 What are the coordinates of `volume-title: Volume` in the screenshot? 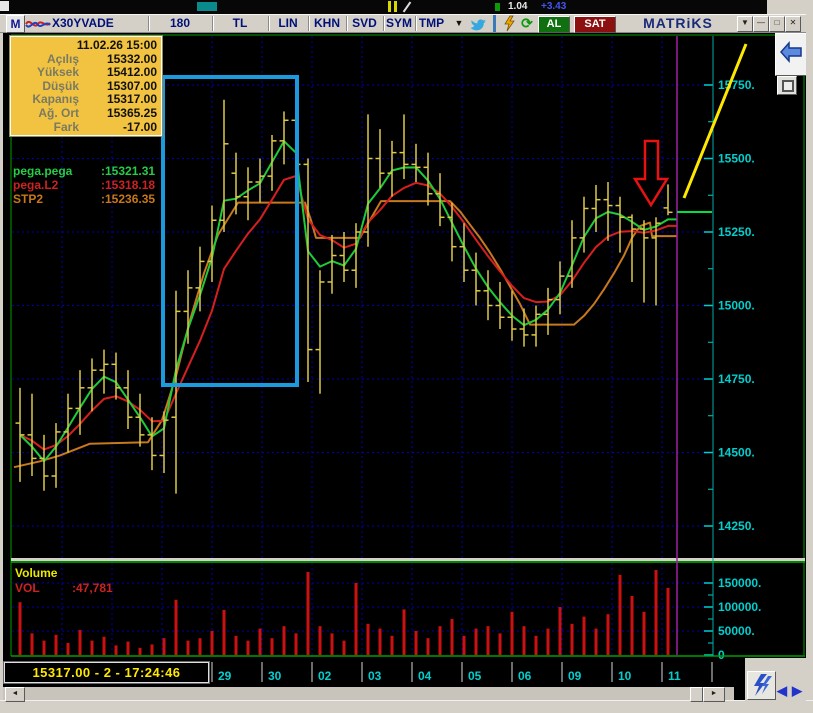 It's located at (36, 573).